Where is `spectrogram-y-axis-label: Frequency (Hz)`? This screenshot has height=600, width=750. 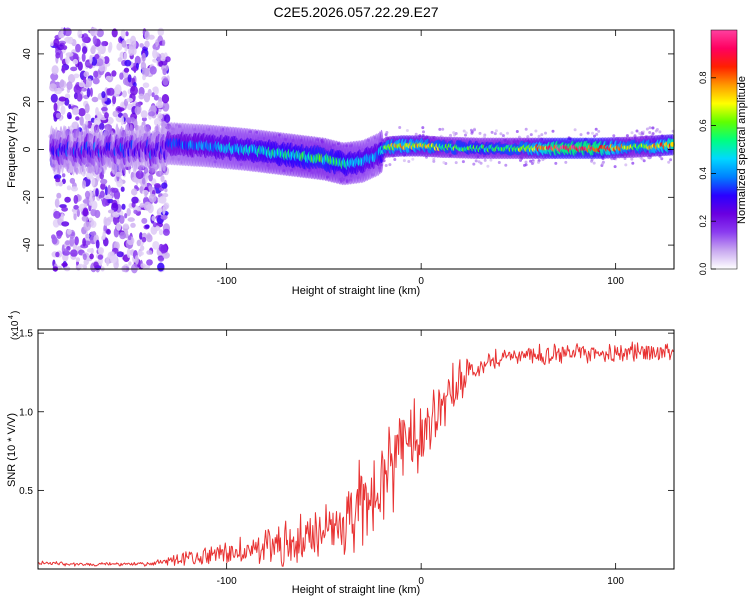 spectrogram-y-axis-label: Frequency (Hz) is located at coordinates (12, 150).